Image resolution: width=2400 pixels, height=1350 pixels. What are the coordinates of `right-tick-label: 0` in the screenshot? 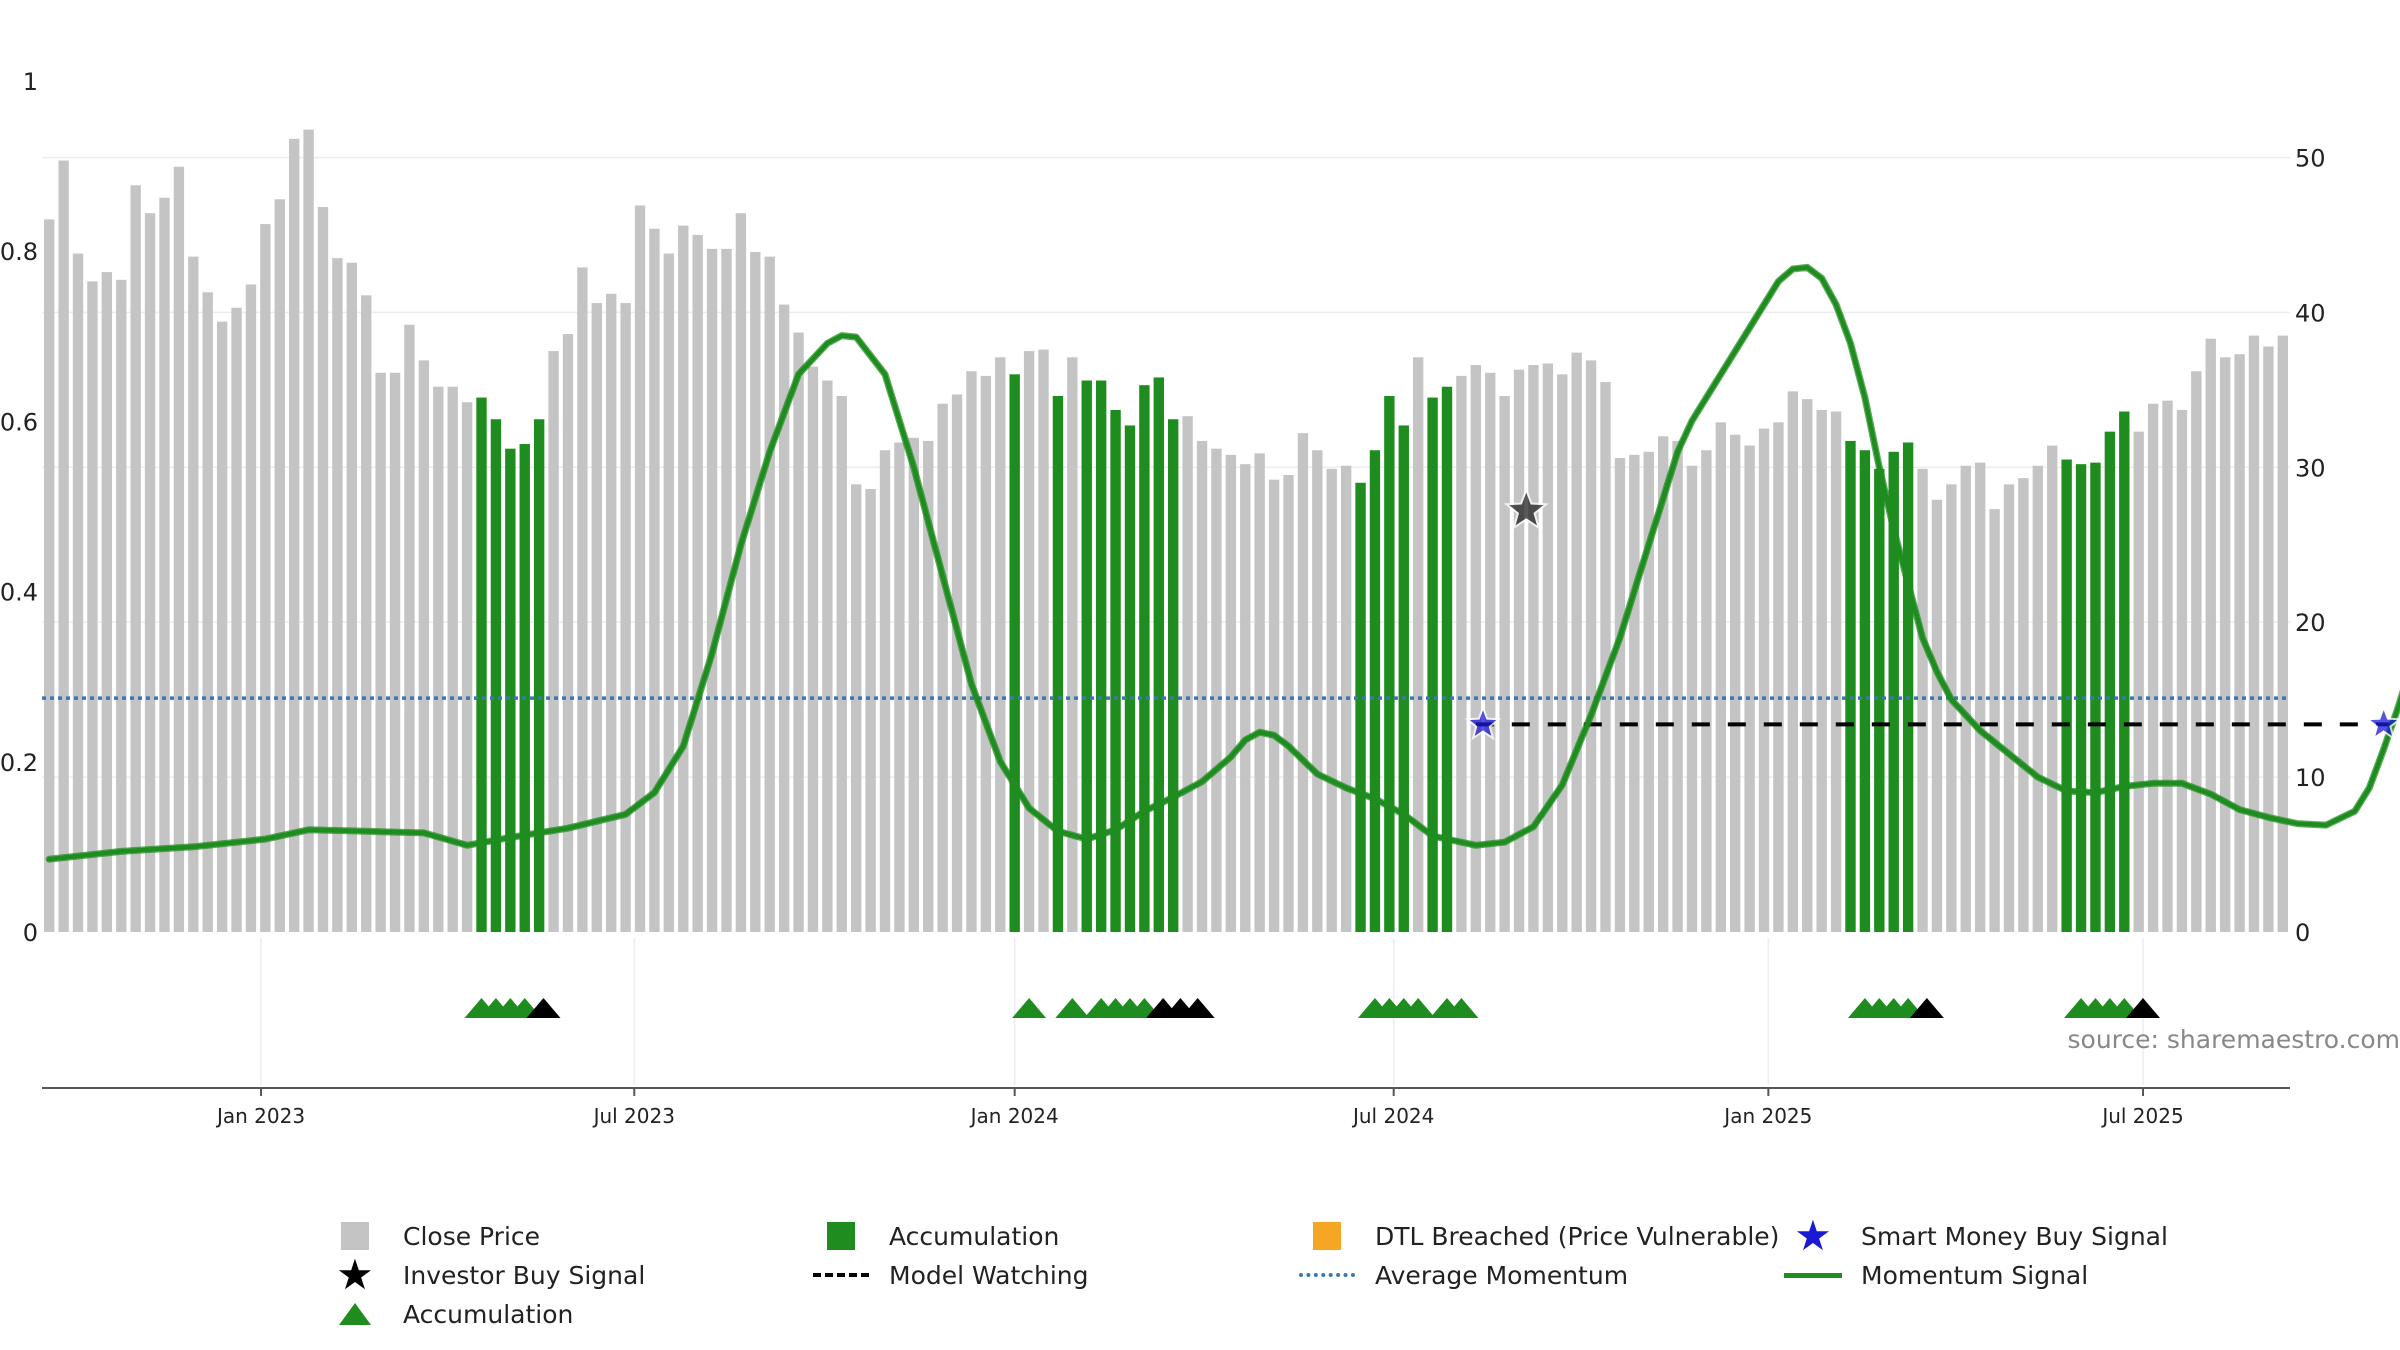 It's located at (2302, 933).